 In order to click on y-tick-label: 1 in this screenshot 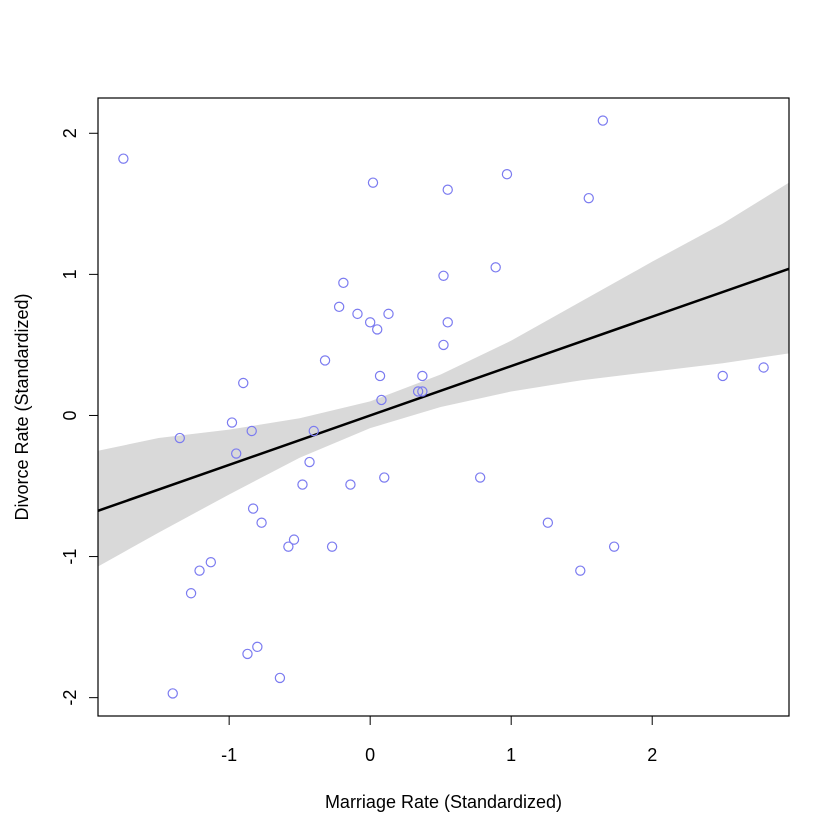, I will do `click(70, 274)`.